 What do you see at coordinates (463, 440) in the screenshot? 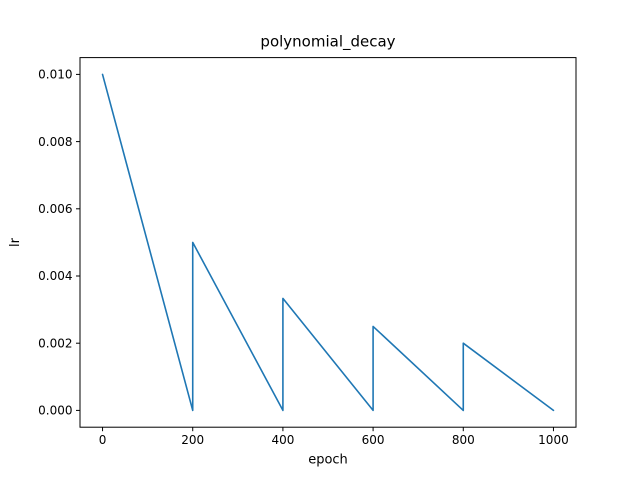
I see `x-tick-label: 800` at bounding box center [463, 440].